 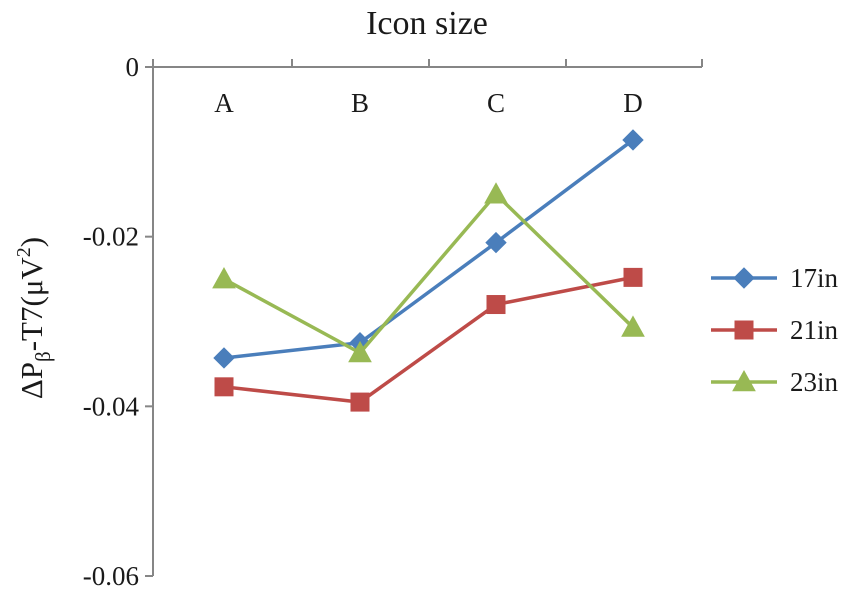 I want to click on y-axis-label-subscript: β, so click(x=43, y=356).